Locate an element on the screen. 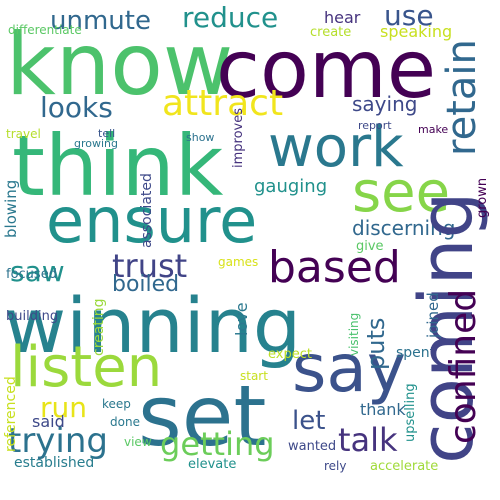 This screenshot has width=500, height=500. word-focused: focused is located at coordinates (31, 274).